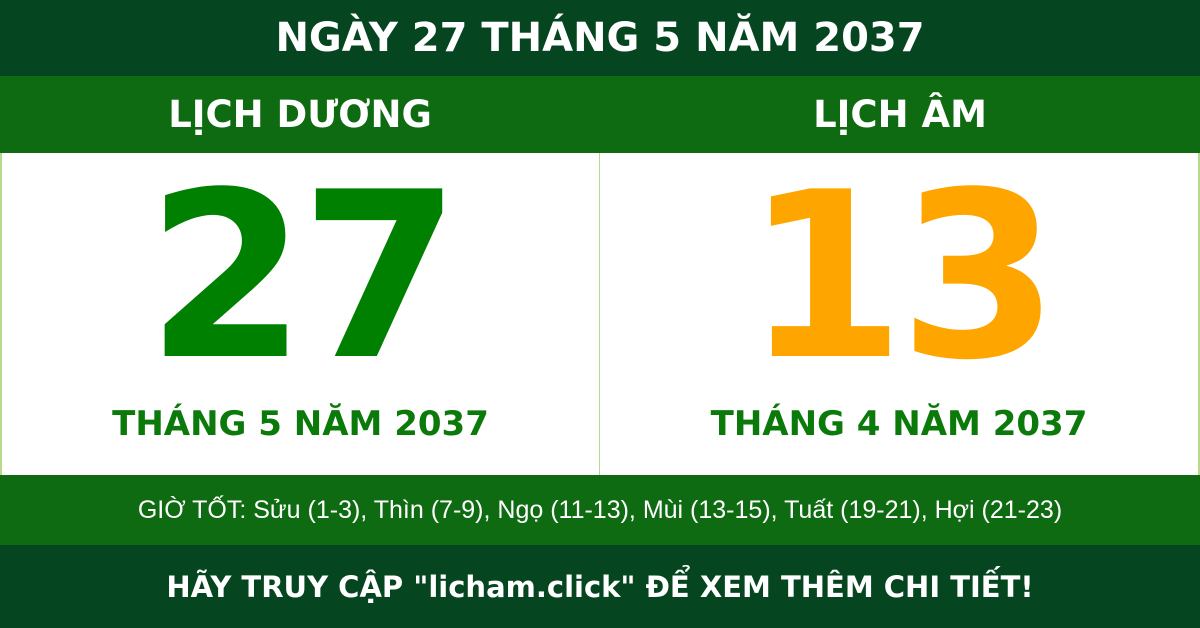  I want to click on calendar-labels: LỊCH DƯƠNG LỊCH ÂM, so click(600, 114).